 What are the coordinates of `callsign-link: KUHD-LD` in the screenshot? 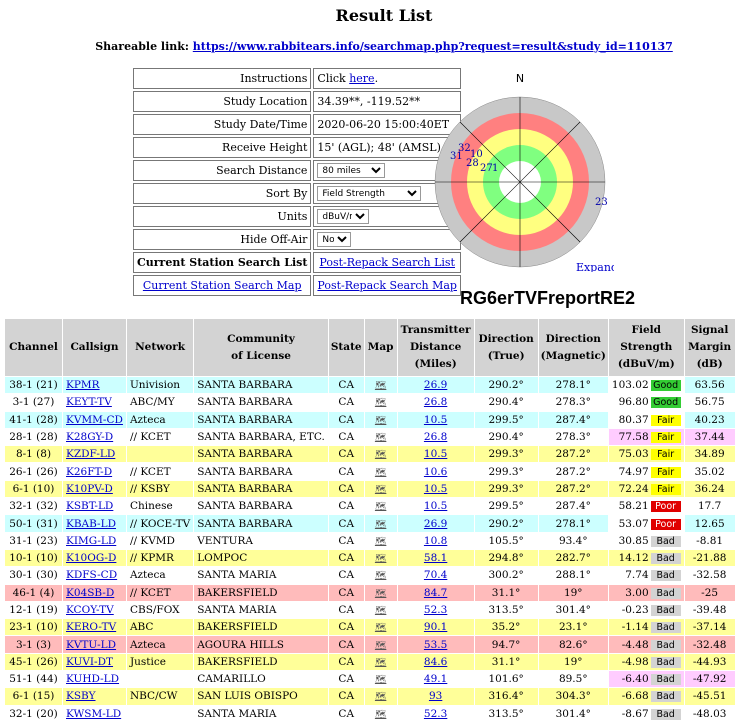 It's located at (93, 679).